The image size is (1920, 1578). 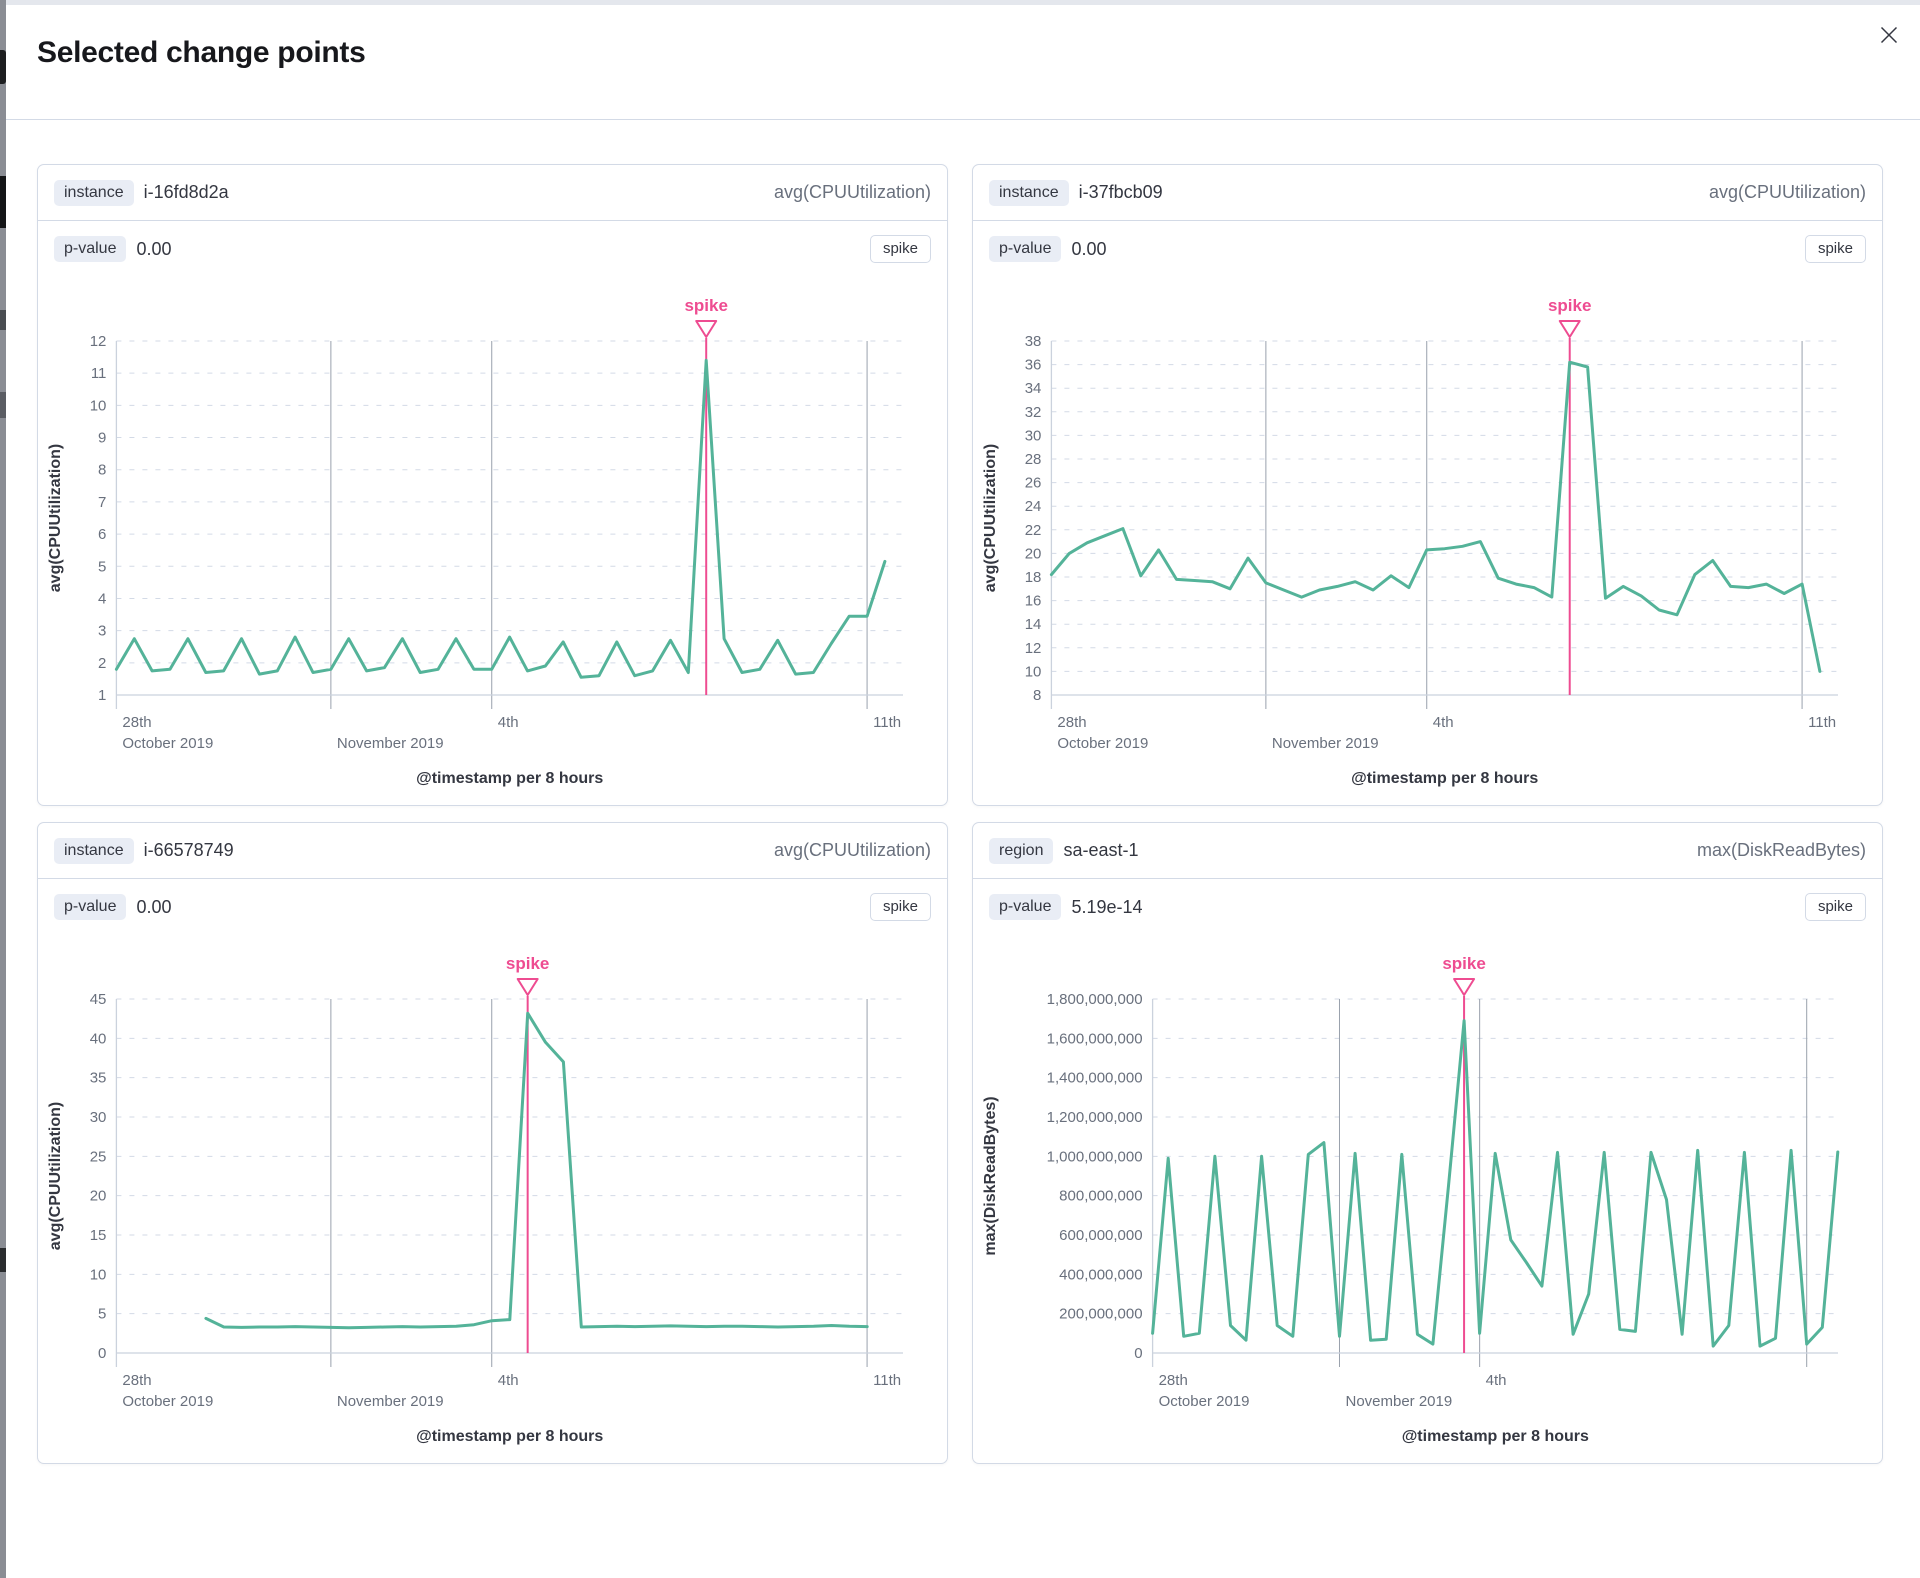 What do you see at coordinates (99, 373) in the screenshot?
I see `svg-text: 11` at bounding box center [99, 373].